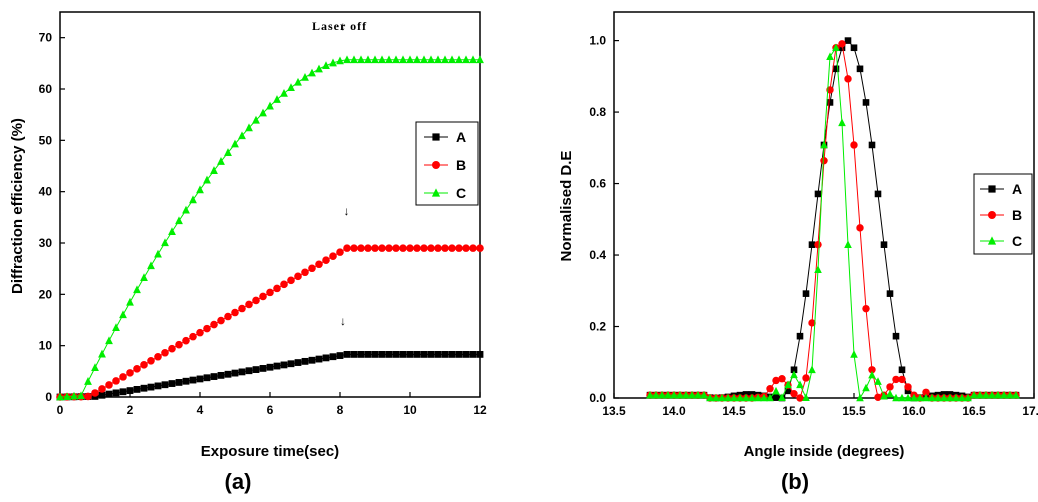  I want to click on panel-a-x-tick-label: 10, so click(410, 410).